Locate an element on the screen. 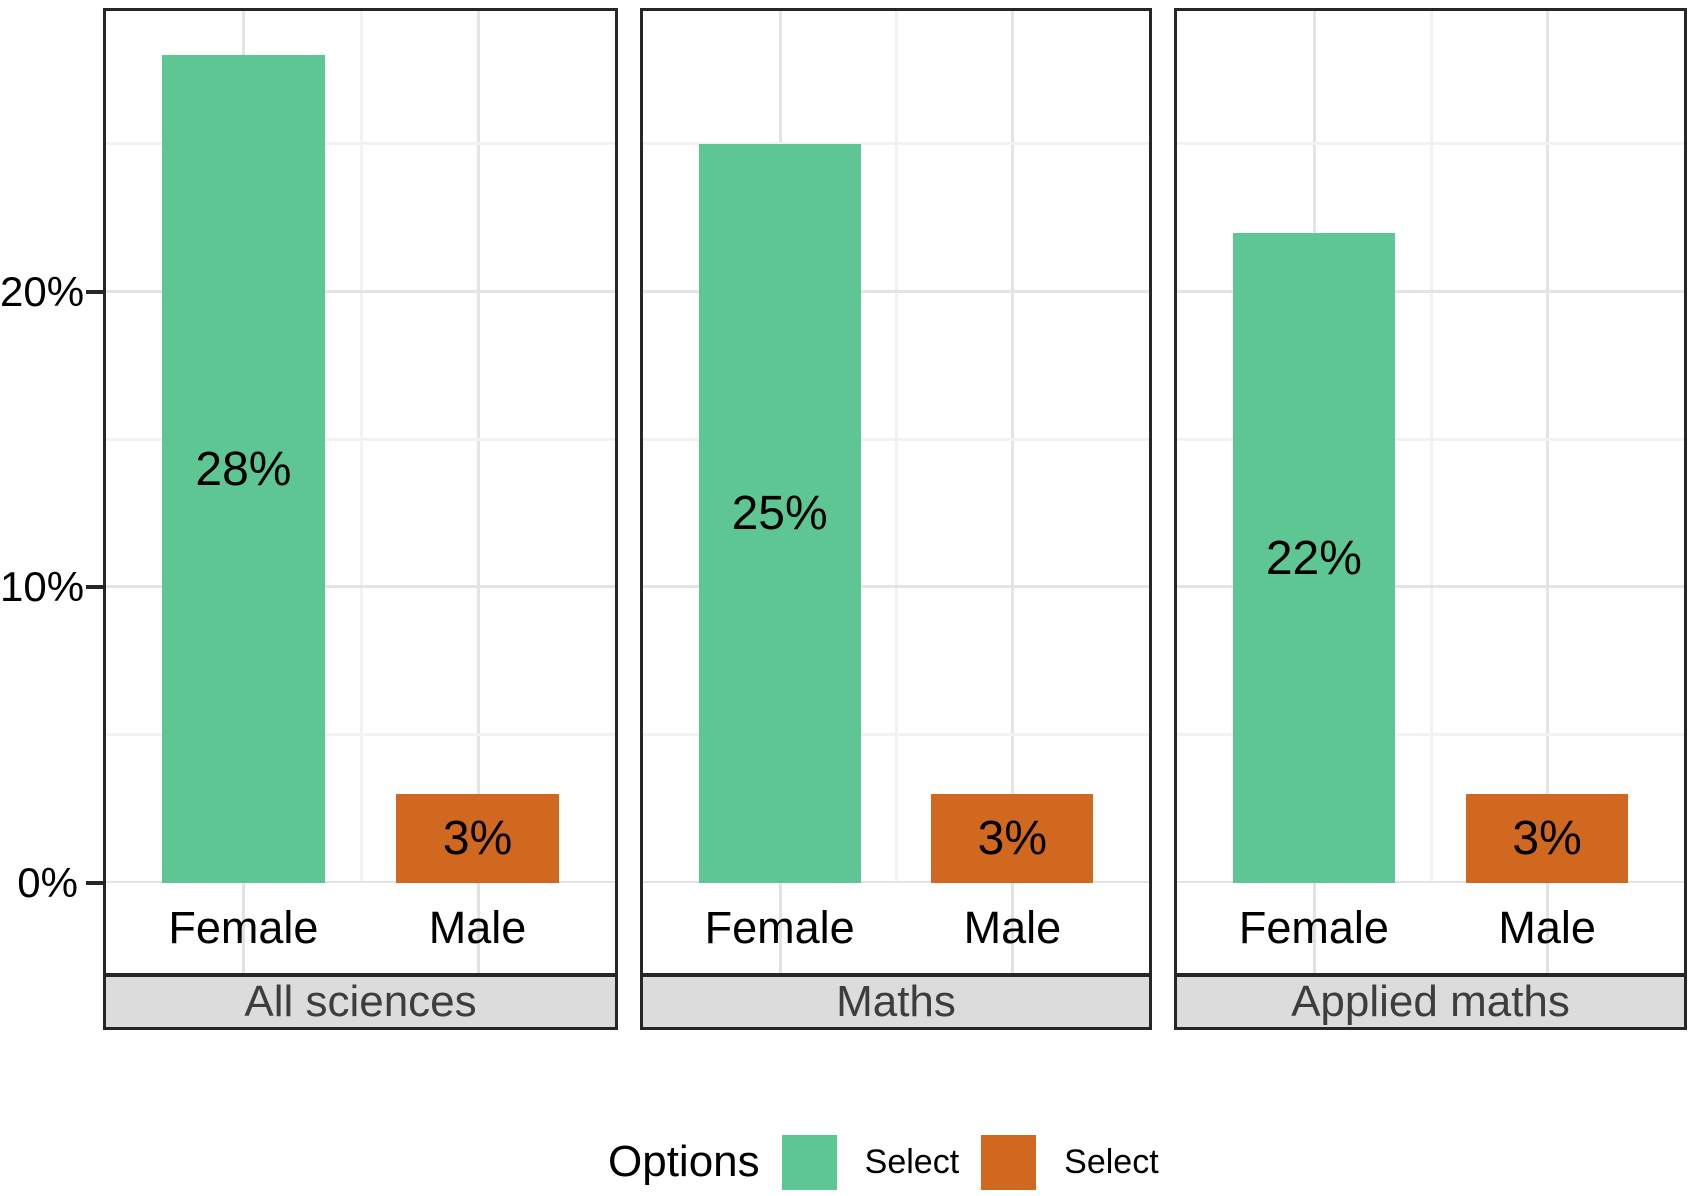  facet-strip-label: All sciences is located at coordinates (360, 1001).